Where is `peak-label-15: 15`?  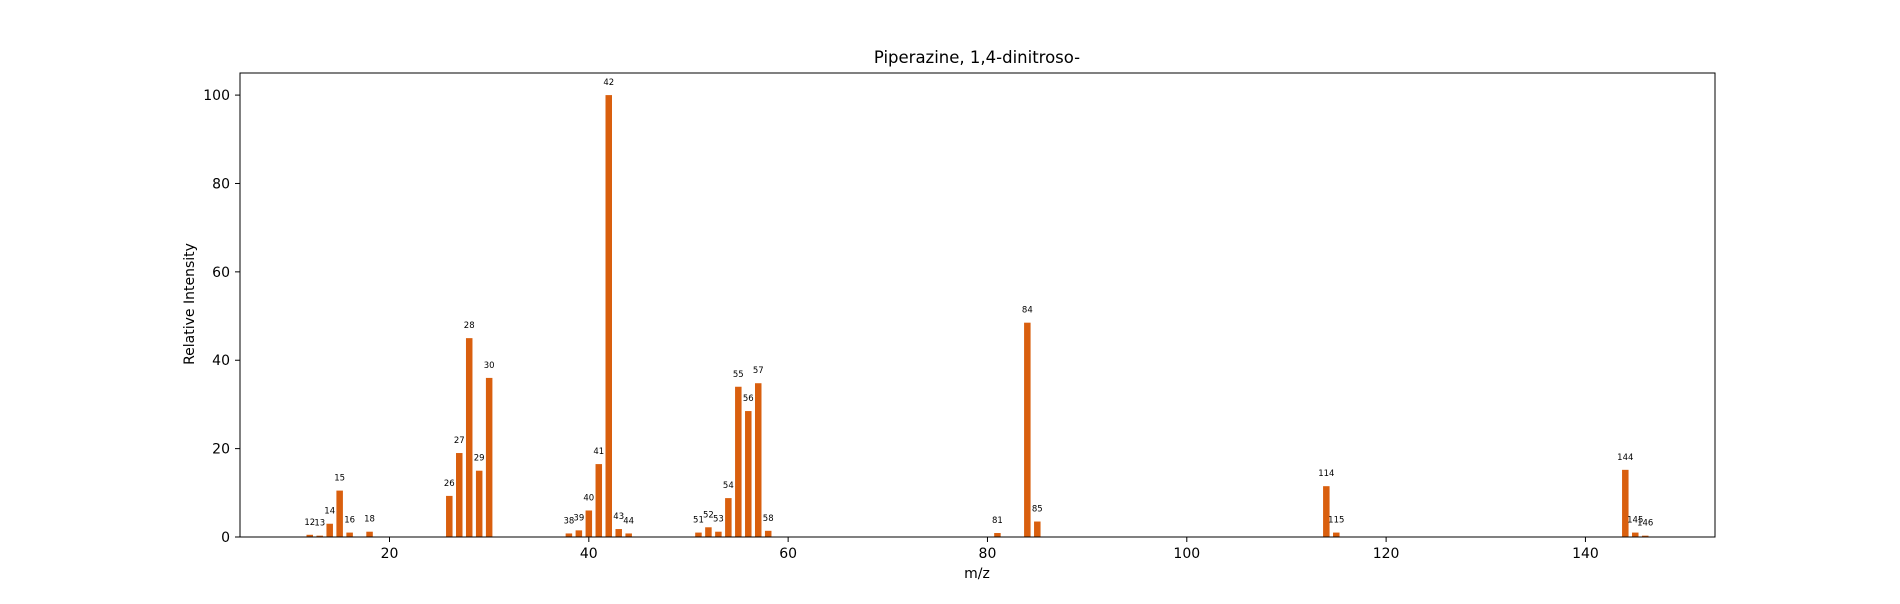
peak-label-15: 15 is located at coordinates (339, 479).